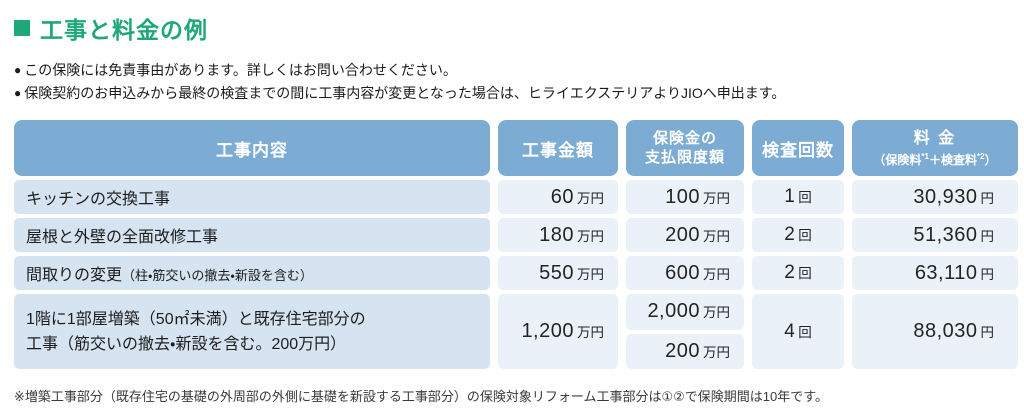  What do you see at coordinates (252, 235) in the screenshot?
I see `work-content-cell: 屋根と外壁の全面改修工事` at bounding box center [252, 235].